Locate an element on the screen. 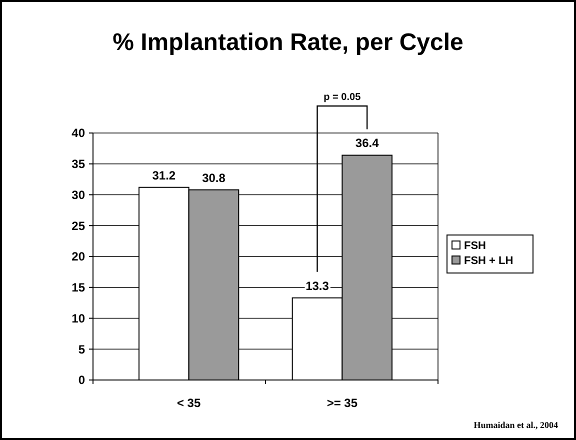 This screenshot has width=576, height=440. text: Humaidan et al., 2004 is located at coordinates (516, 425).